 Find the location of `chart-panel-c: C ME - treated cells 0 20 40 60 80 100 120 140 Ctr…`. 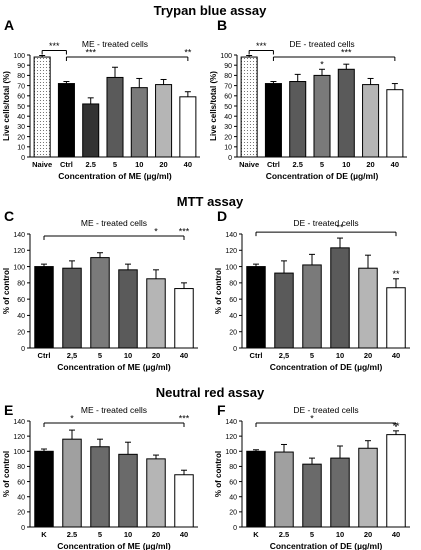

chart-panel-c: C ME - treated cells 0 20 40 60 80 100 120 140 Ctr… is located at coordinates (100, 290).